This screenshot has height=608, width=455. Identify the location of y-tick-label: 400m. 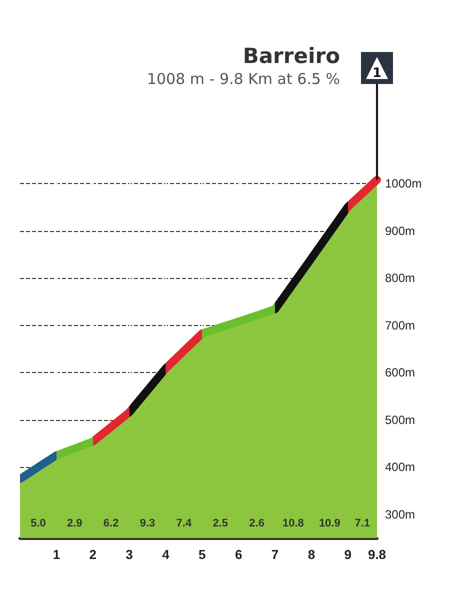
(400, 467).